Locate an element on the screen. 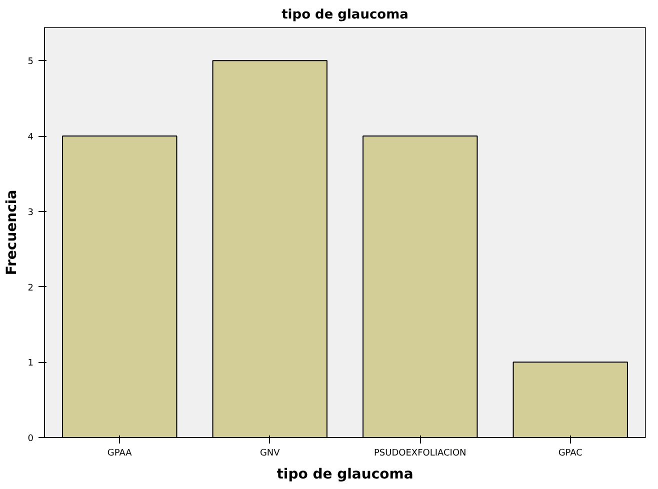 The height and width of the screenshot is (489, 658). y-axis-title: Frecuencia is located at coordinates (12, 233).